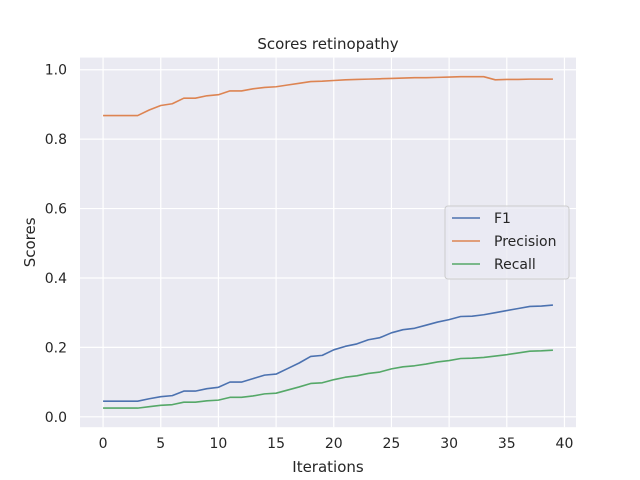 Image resolution: width=640 pixels, height=480 pixels. What do you see at coordinates (328, 379) in the screenshot?
I see `series-line-recall` at bounding box center [328, 379].